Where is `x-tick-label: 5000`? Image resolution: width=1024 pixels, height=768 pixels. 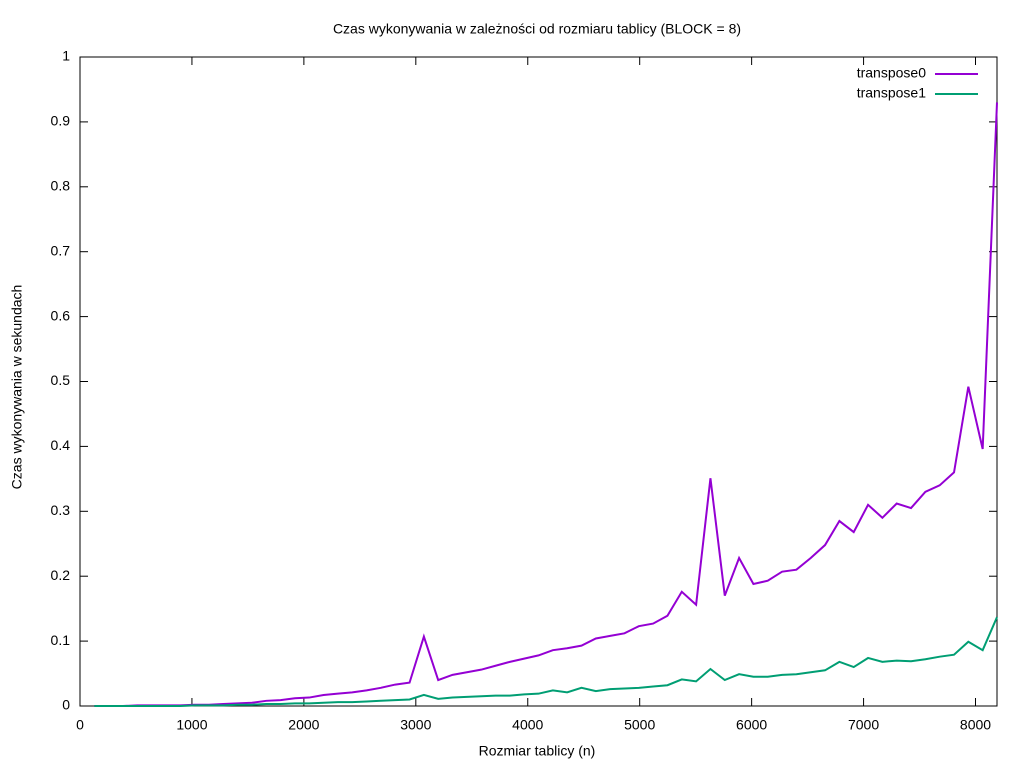 x-tick-label: 5000 is located at coordinates (639, 725).